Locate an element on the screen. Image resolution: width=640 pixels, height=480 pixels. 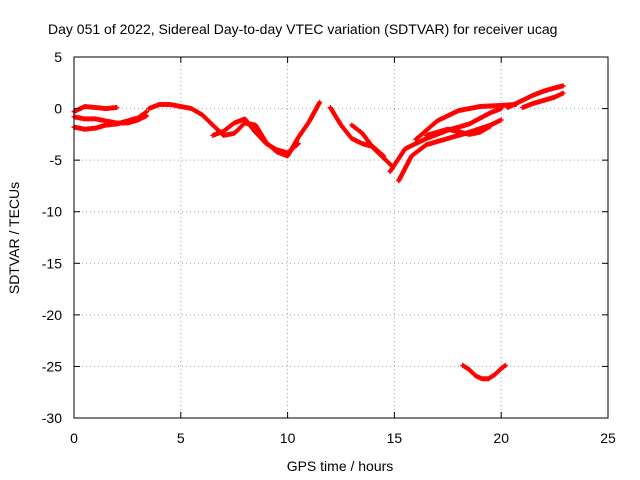
y-tick-label: 0 is located at coordinates (58, 109).